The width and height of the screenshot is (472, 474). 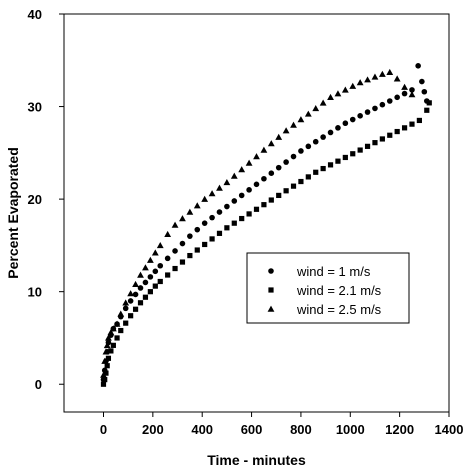 I want to click on y-tick-label: 30, so click(x=35, y=107).